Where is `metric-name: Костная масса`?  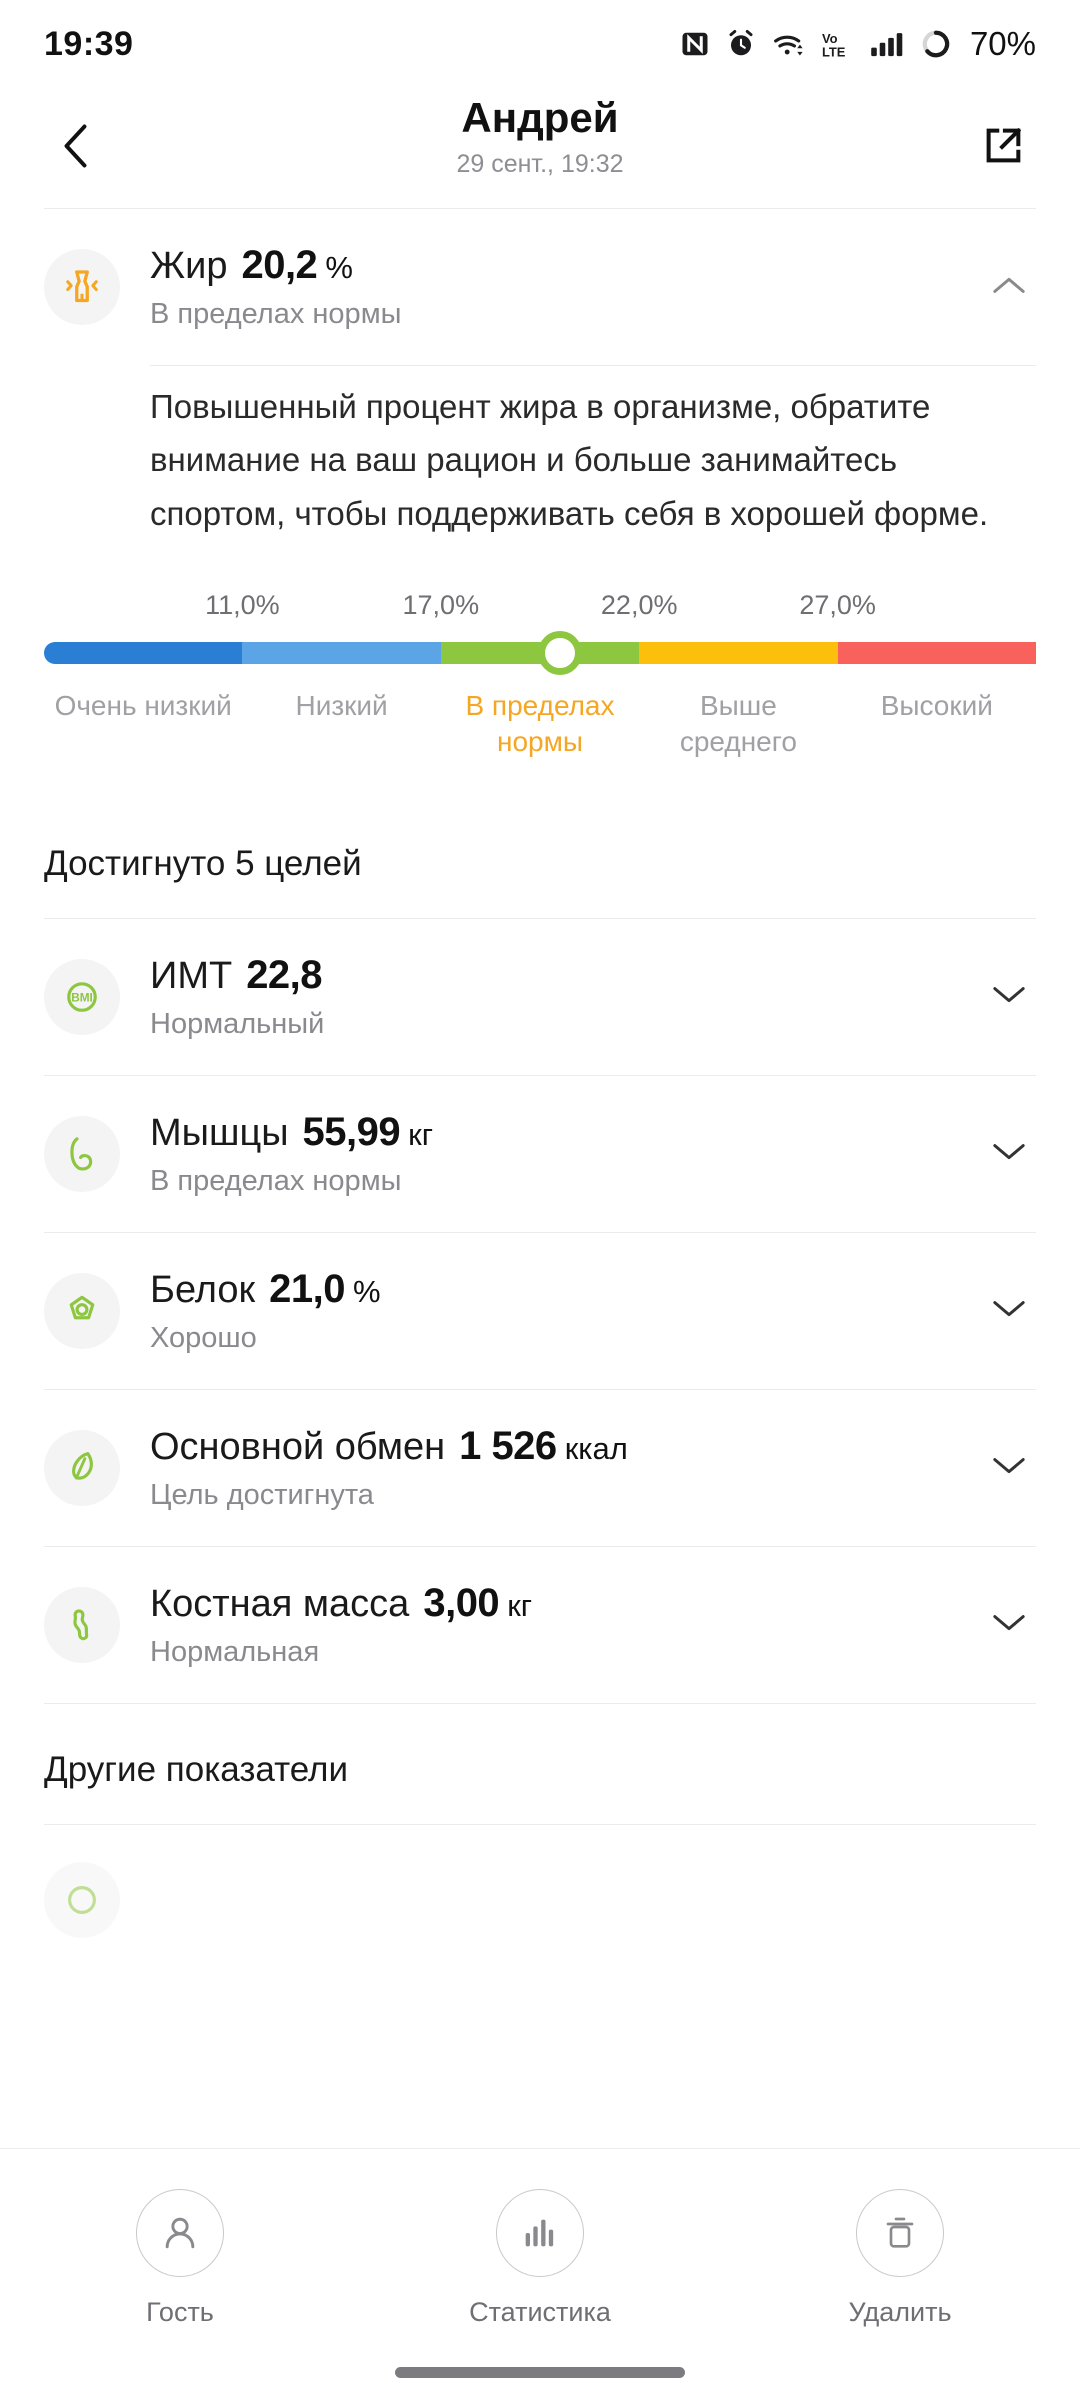 metric-name: Костная масса is located at coordinates (280, 1604).